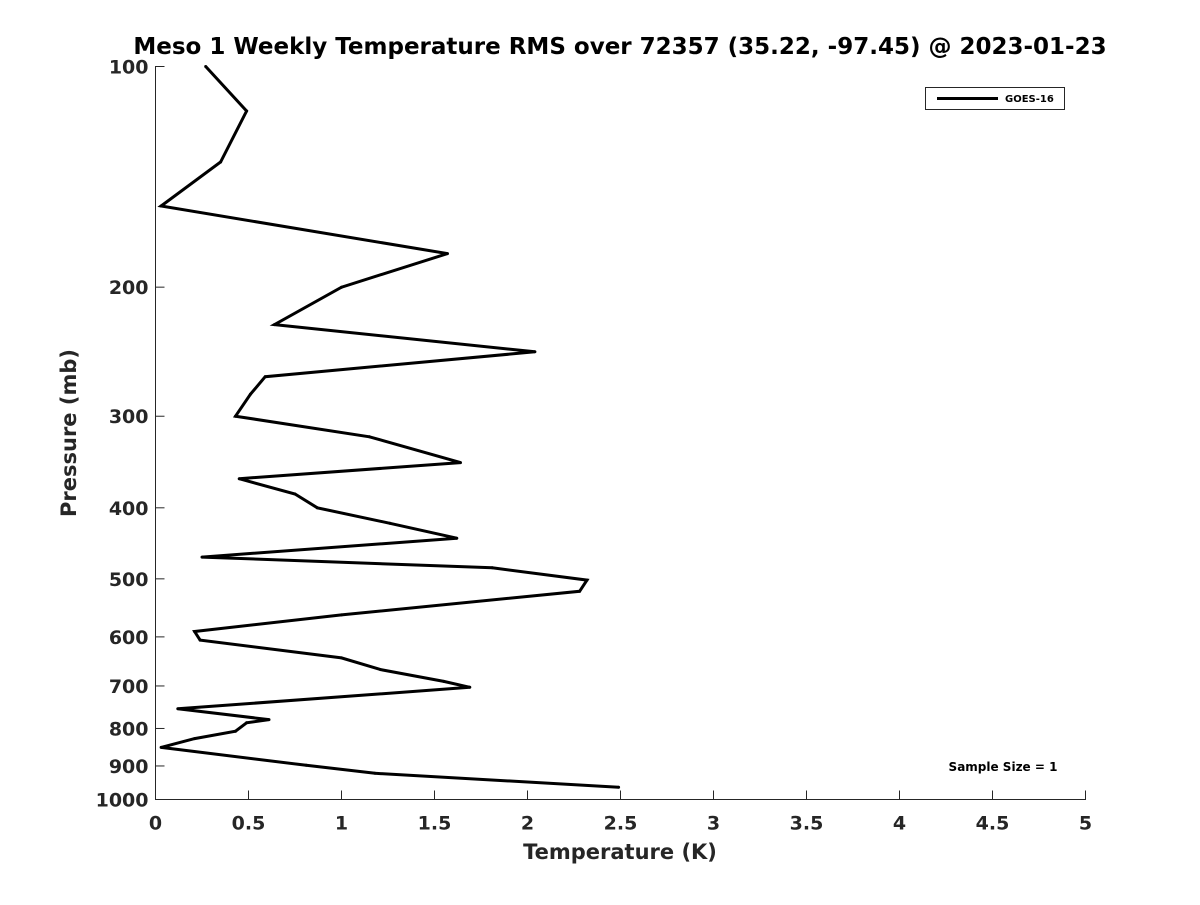 The image size is (1200, 905). What do you see at coordinates (129, 687) in the screenshot?
I see `y-tick-label: 700` at bounding box center [129, 687].